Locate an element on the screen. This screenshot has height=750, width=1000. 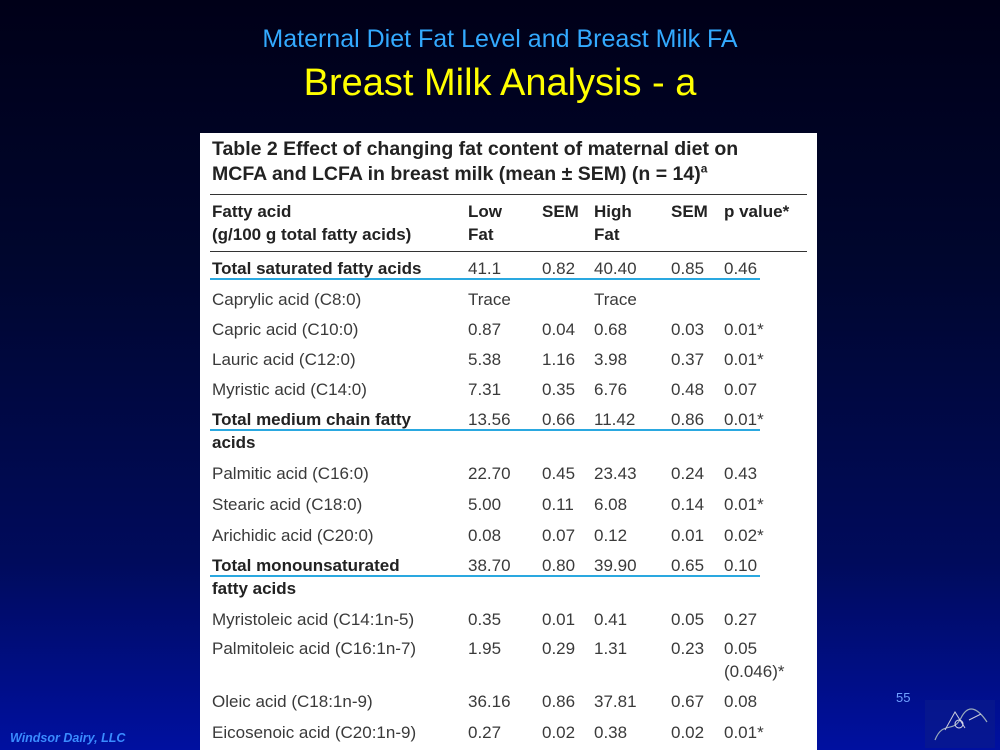
row-sem-high: 0.01 is located at coordinates (688, 535).